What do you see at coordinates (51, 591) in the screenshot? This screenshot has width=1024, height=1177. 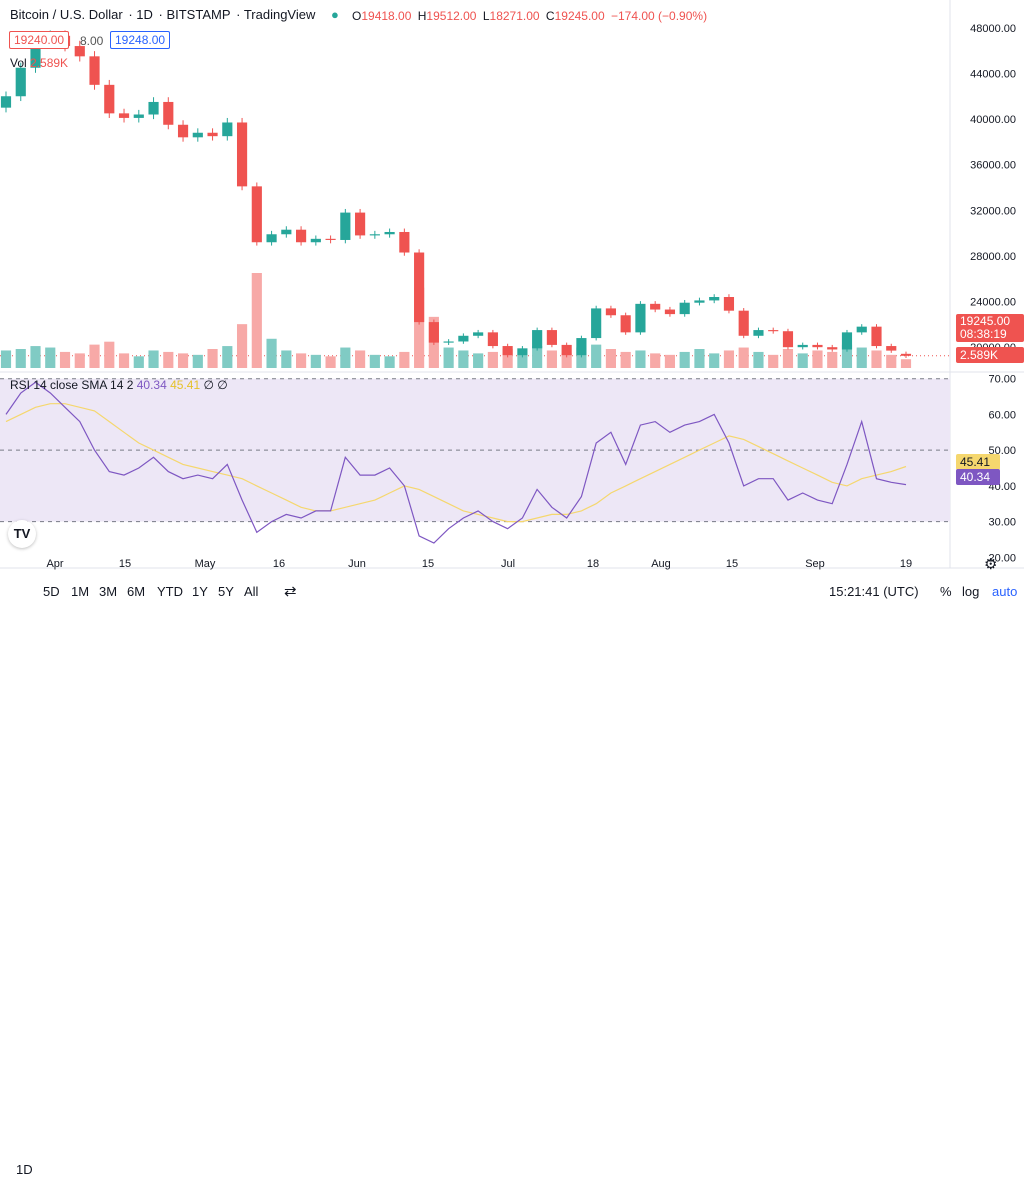 I see `range-5d: 5D` at bounding box center [51, 591].